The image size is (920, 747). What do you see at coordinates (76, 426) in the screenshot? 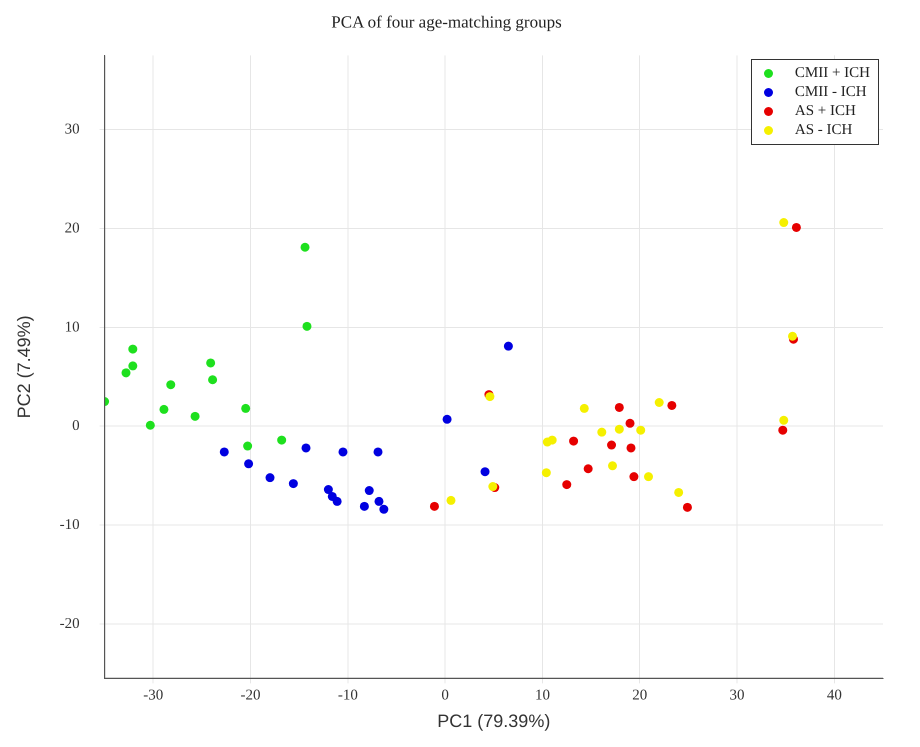
I see `y-tick-label: 0` at bounding box center [76, 426].